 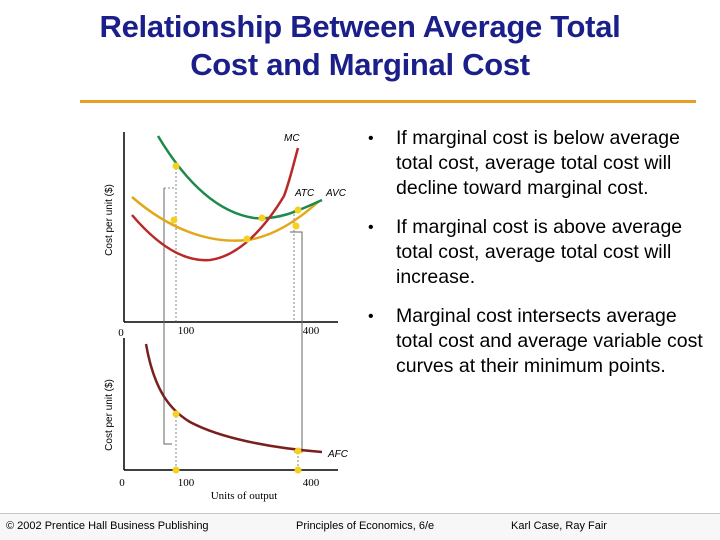 What do you see at coordinates (304, 193) in the screenshot?
I see `atc-label: ATC` at bounding box center [304, 193].